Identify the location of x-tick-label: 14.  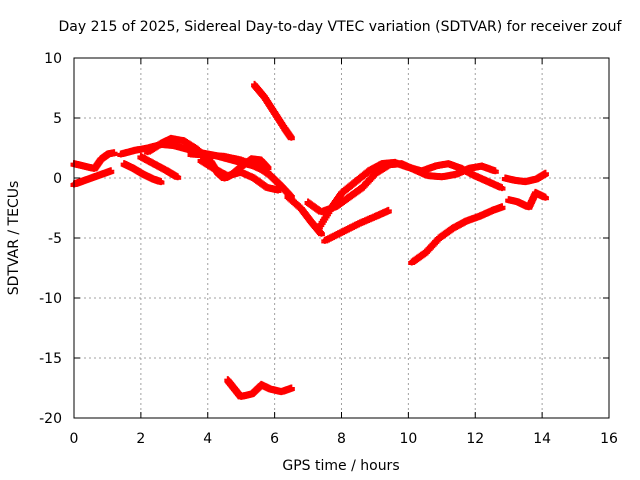
(542, 439).